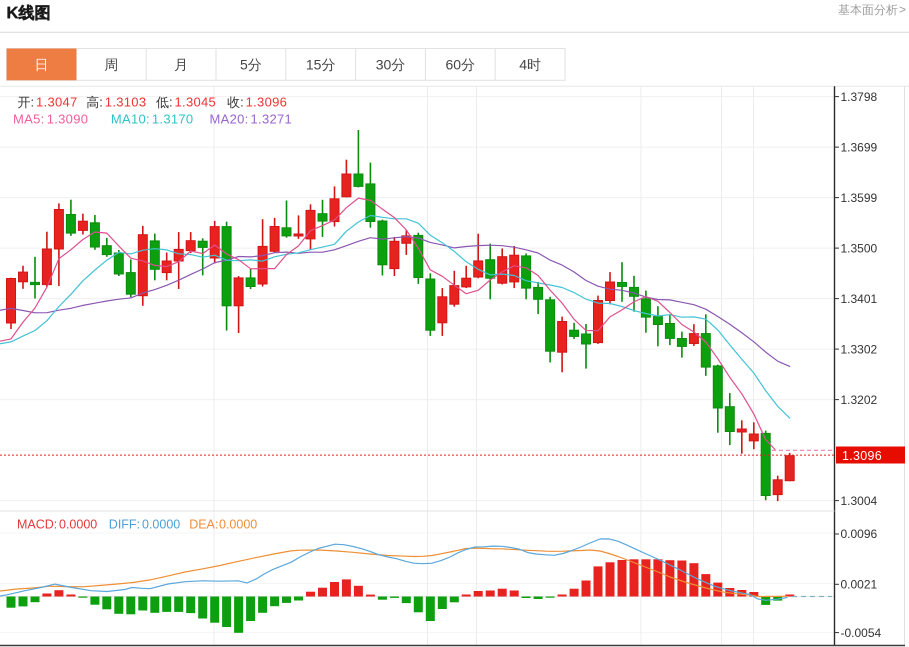  What do you see at coordinates (859, 299) in the screenshot?
I see `svg-text: 1.3401` at bounding box center [859, 299].